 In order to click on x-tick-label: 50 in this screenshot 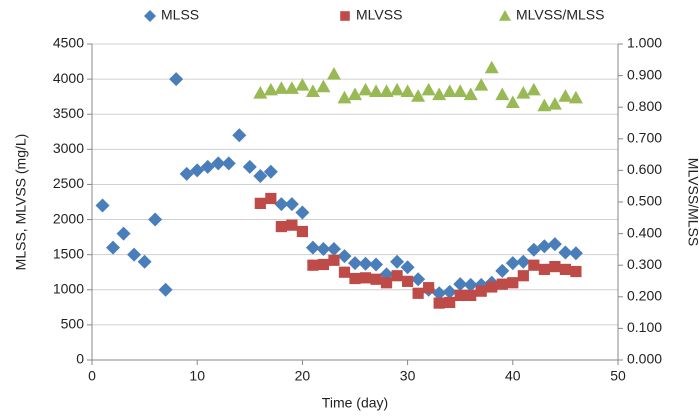, I will do `click(618, 376)`.